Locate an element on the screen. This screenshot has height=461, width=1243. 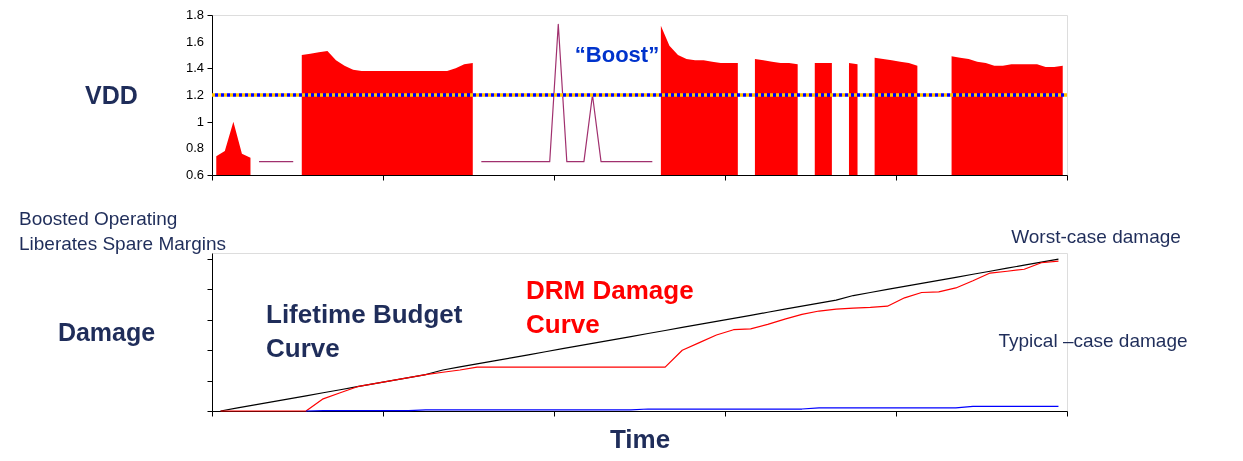
y-tick-label: 0.6 is located at coordinates (194, 174).